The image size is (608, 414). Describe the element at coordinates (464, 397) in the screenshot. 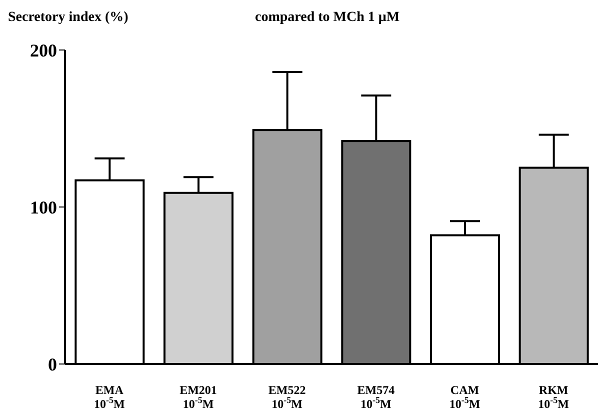

I see `x-tick-label: CAM 10$^{-5}$M` at that location.